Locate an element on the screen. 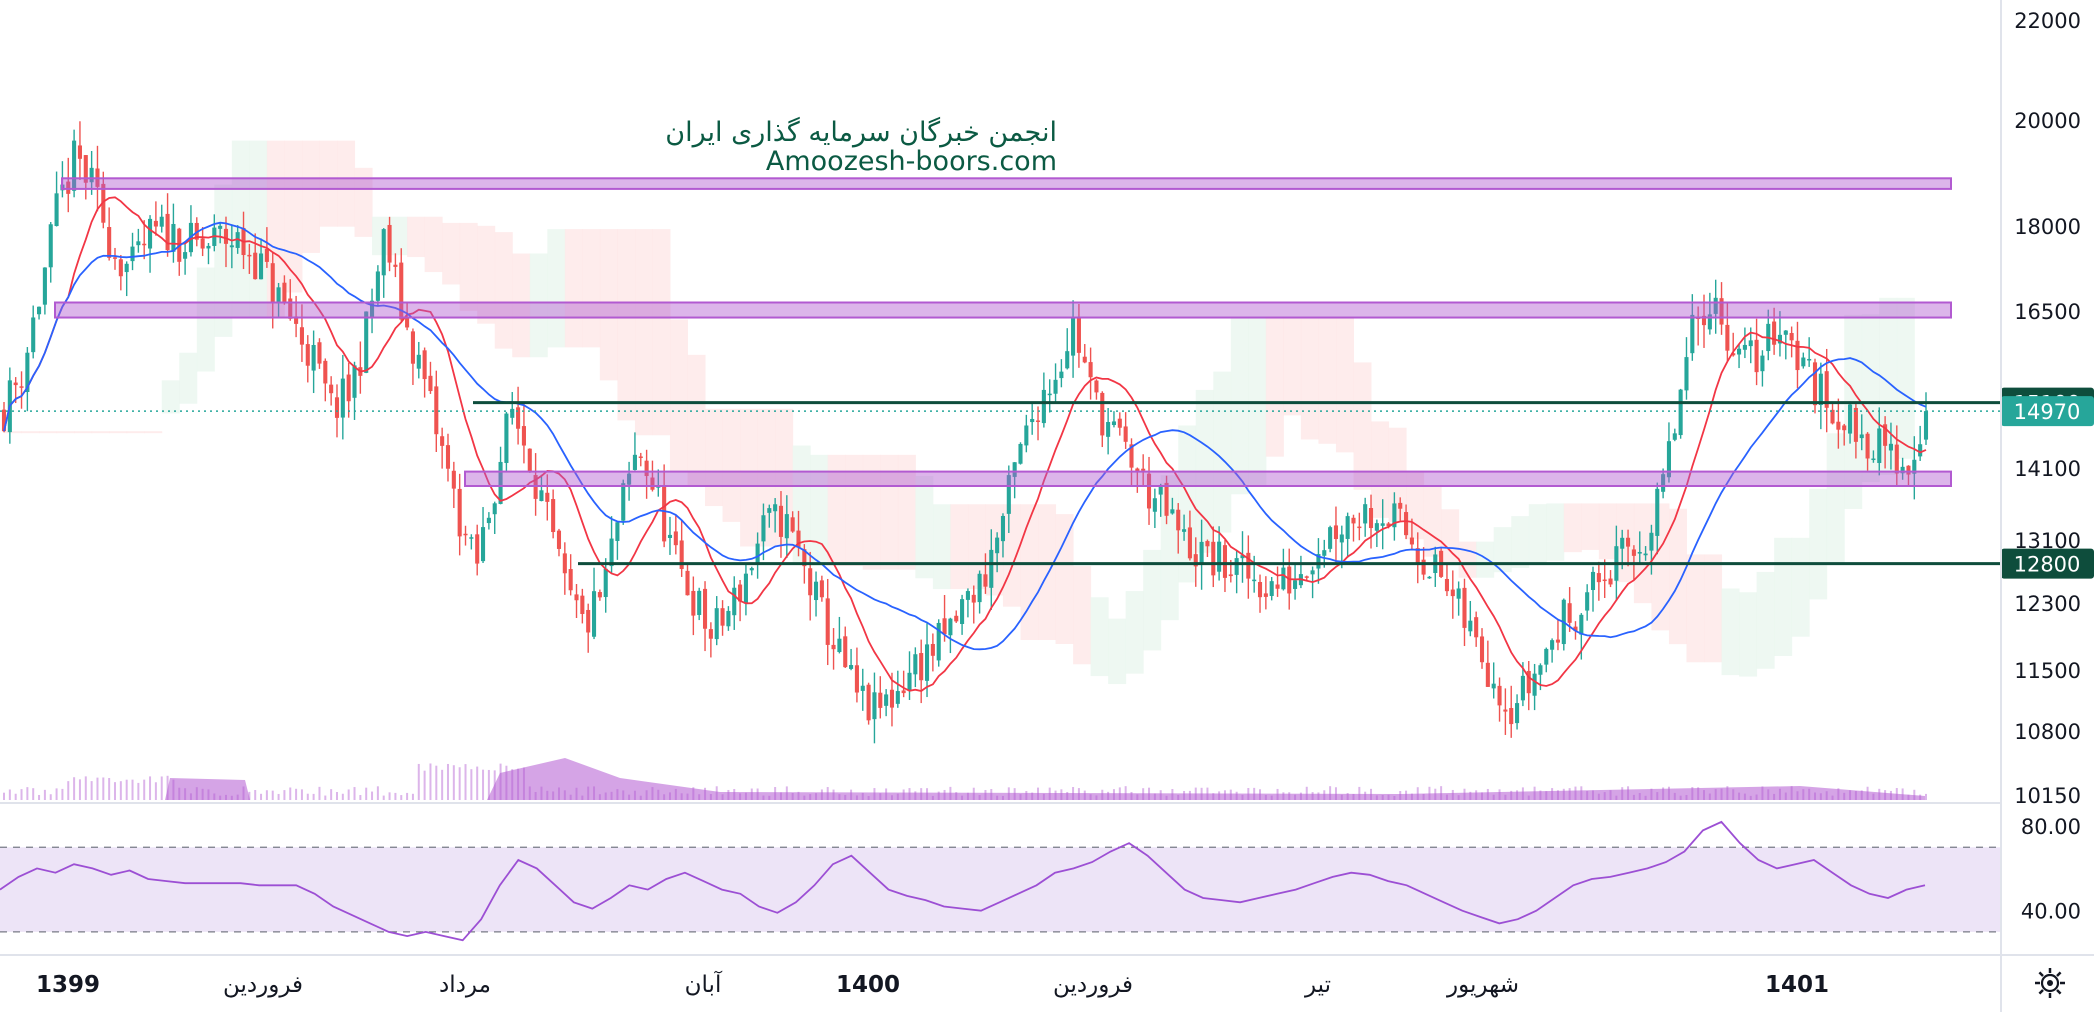 The height and width of the screenshot is (1012, 2094). time-tick-label: آبان is located at coordinates (704, 984).